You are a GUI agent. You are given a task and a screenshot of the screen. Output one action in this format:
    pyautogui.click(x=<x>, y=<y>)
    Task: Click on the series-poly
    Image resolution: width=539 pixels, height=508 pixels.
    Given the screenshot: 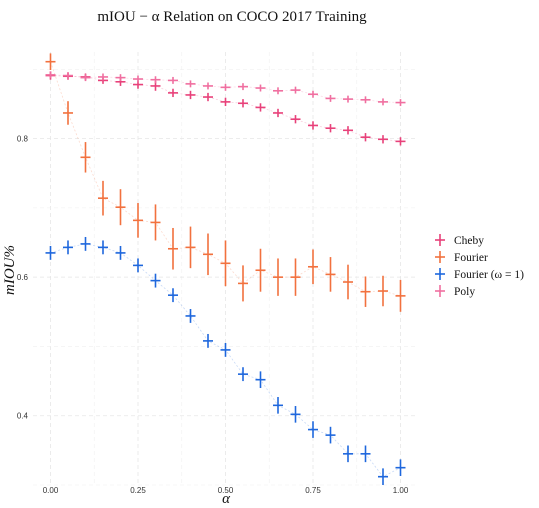 What is the action you would take?
    pyautogui.click(x=225, y=89)
    